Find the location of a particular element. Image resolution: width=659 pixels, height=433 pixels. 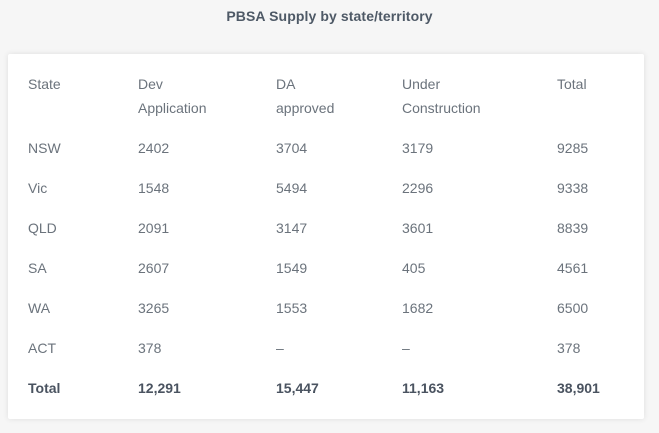

table-row: ACT 378 – – 378 is located at coordinates (326, 348).